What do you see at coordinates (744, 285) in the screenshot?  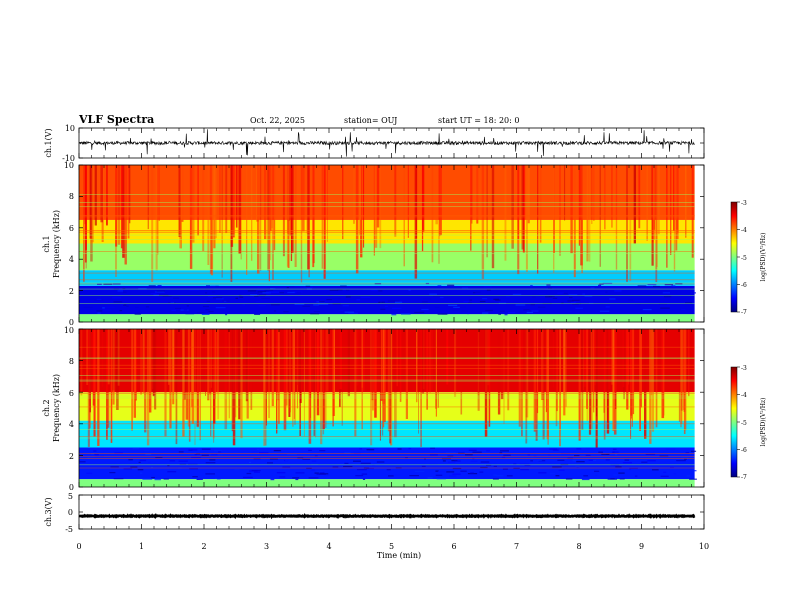 I see `ch1-cb-tick-6: -6` at bounding box center [744, 285].